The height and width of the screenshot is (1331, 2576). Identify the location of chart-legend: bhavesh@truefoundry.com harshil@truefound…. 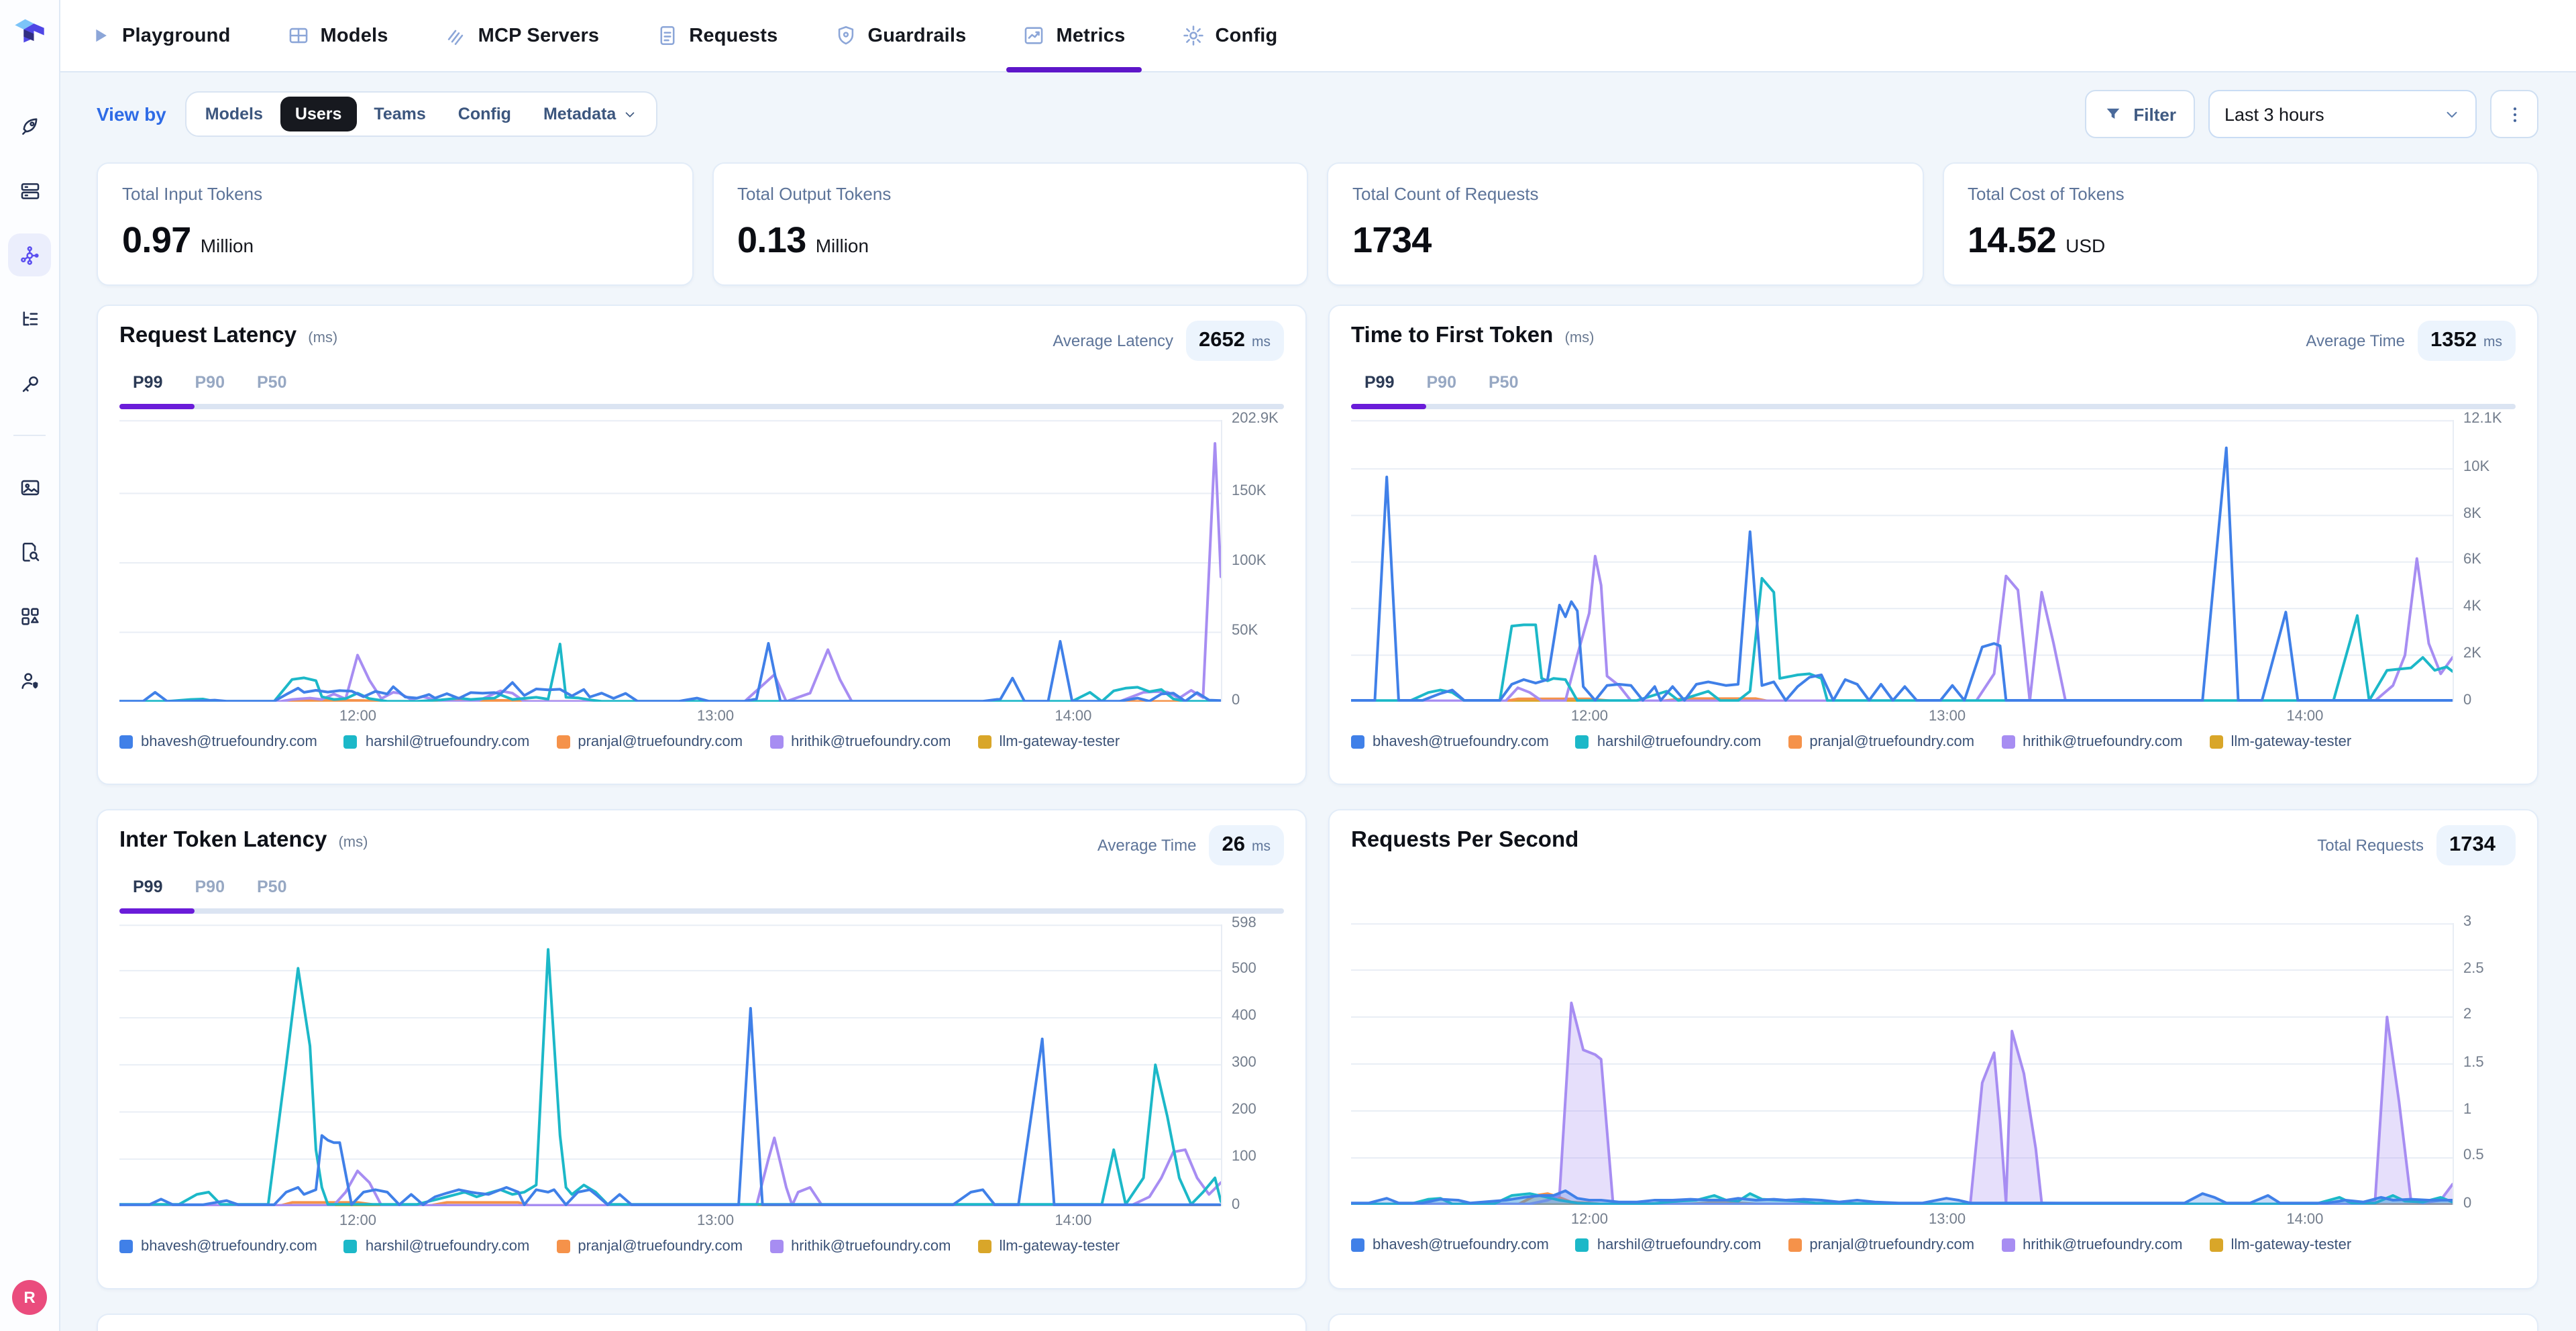
(701, 1246).